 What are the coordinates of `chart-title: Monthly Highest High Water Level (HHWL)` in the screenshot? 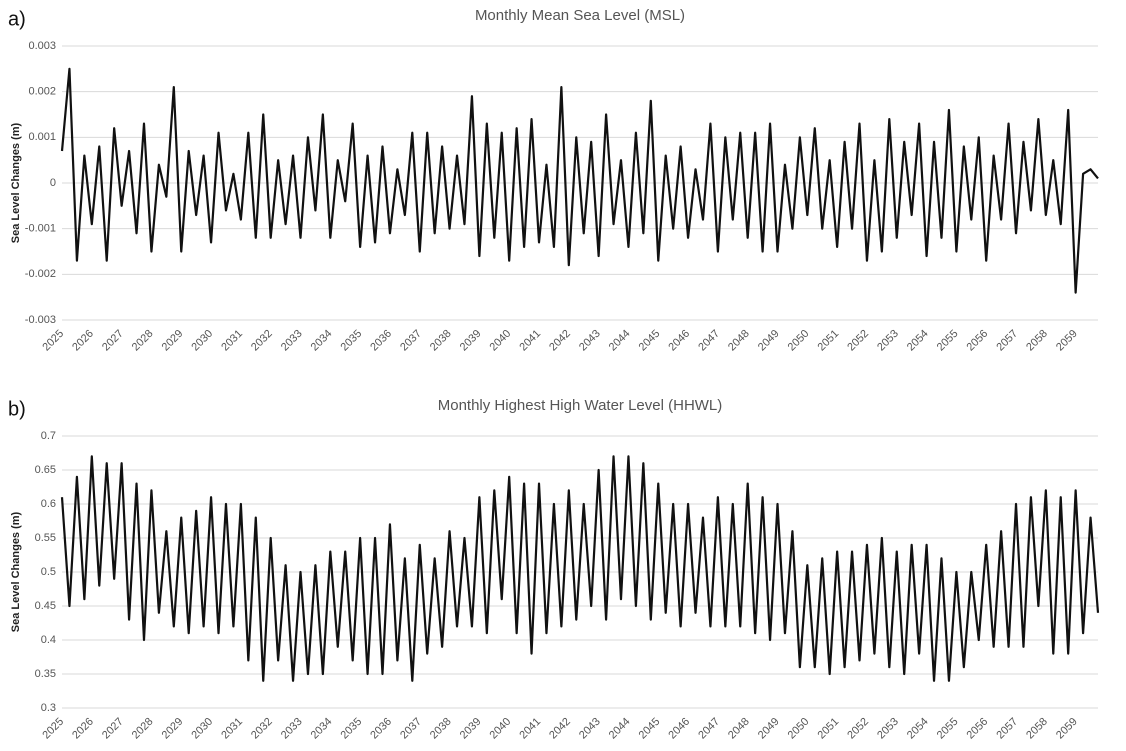 It's located at (580, 405).